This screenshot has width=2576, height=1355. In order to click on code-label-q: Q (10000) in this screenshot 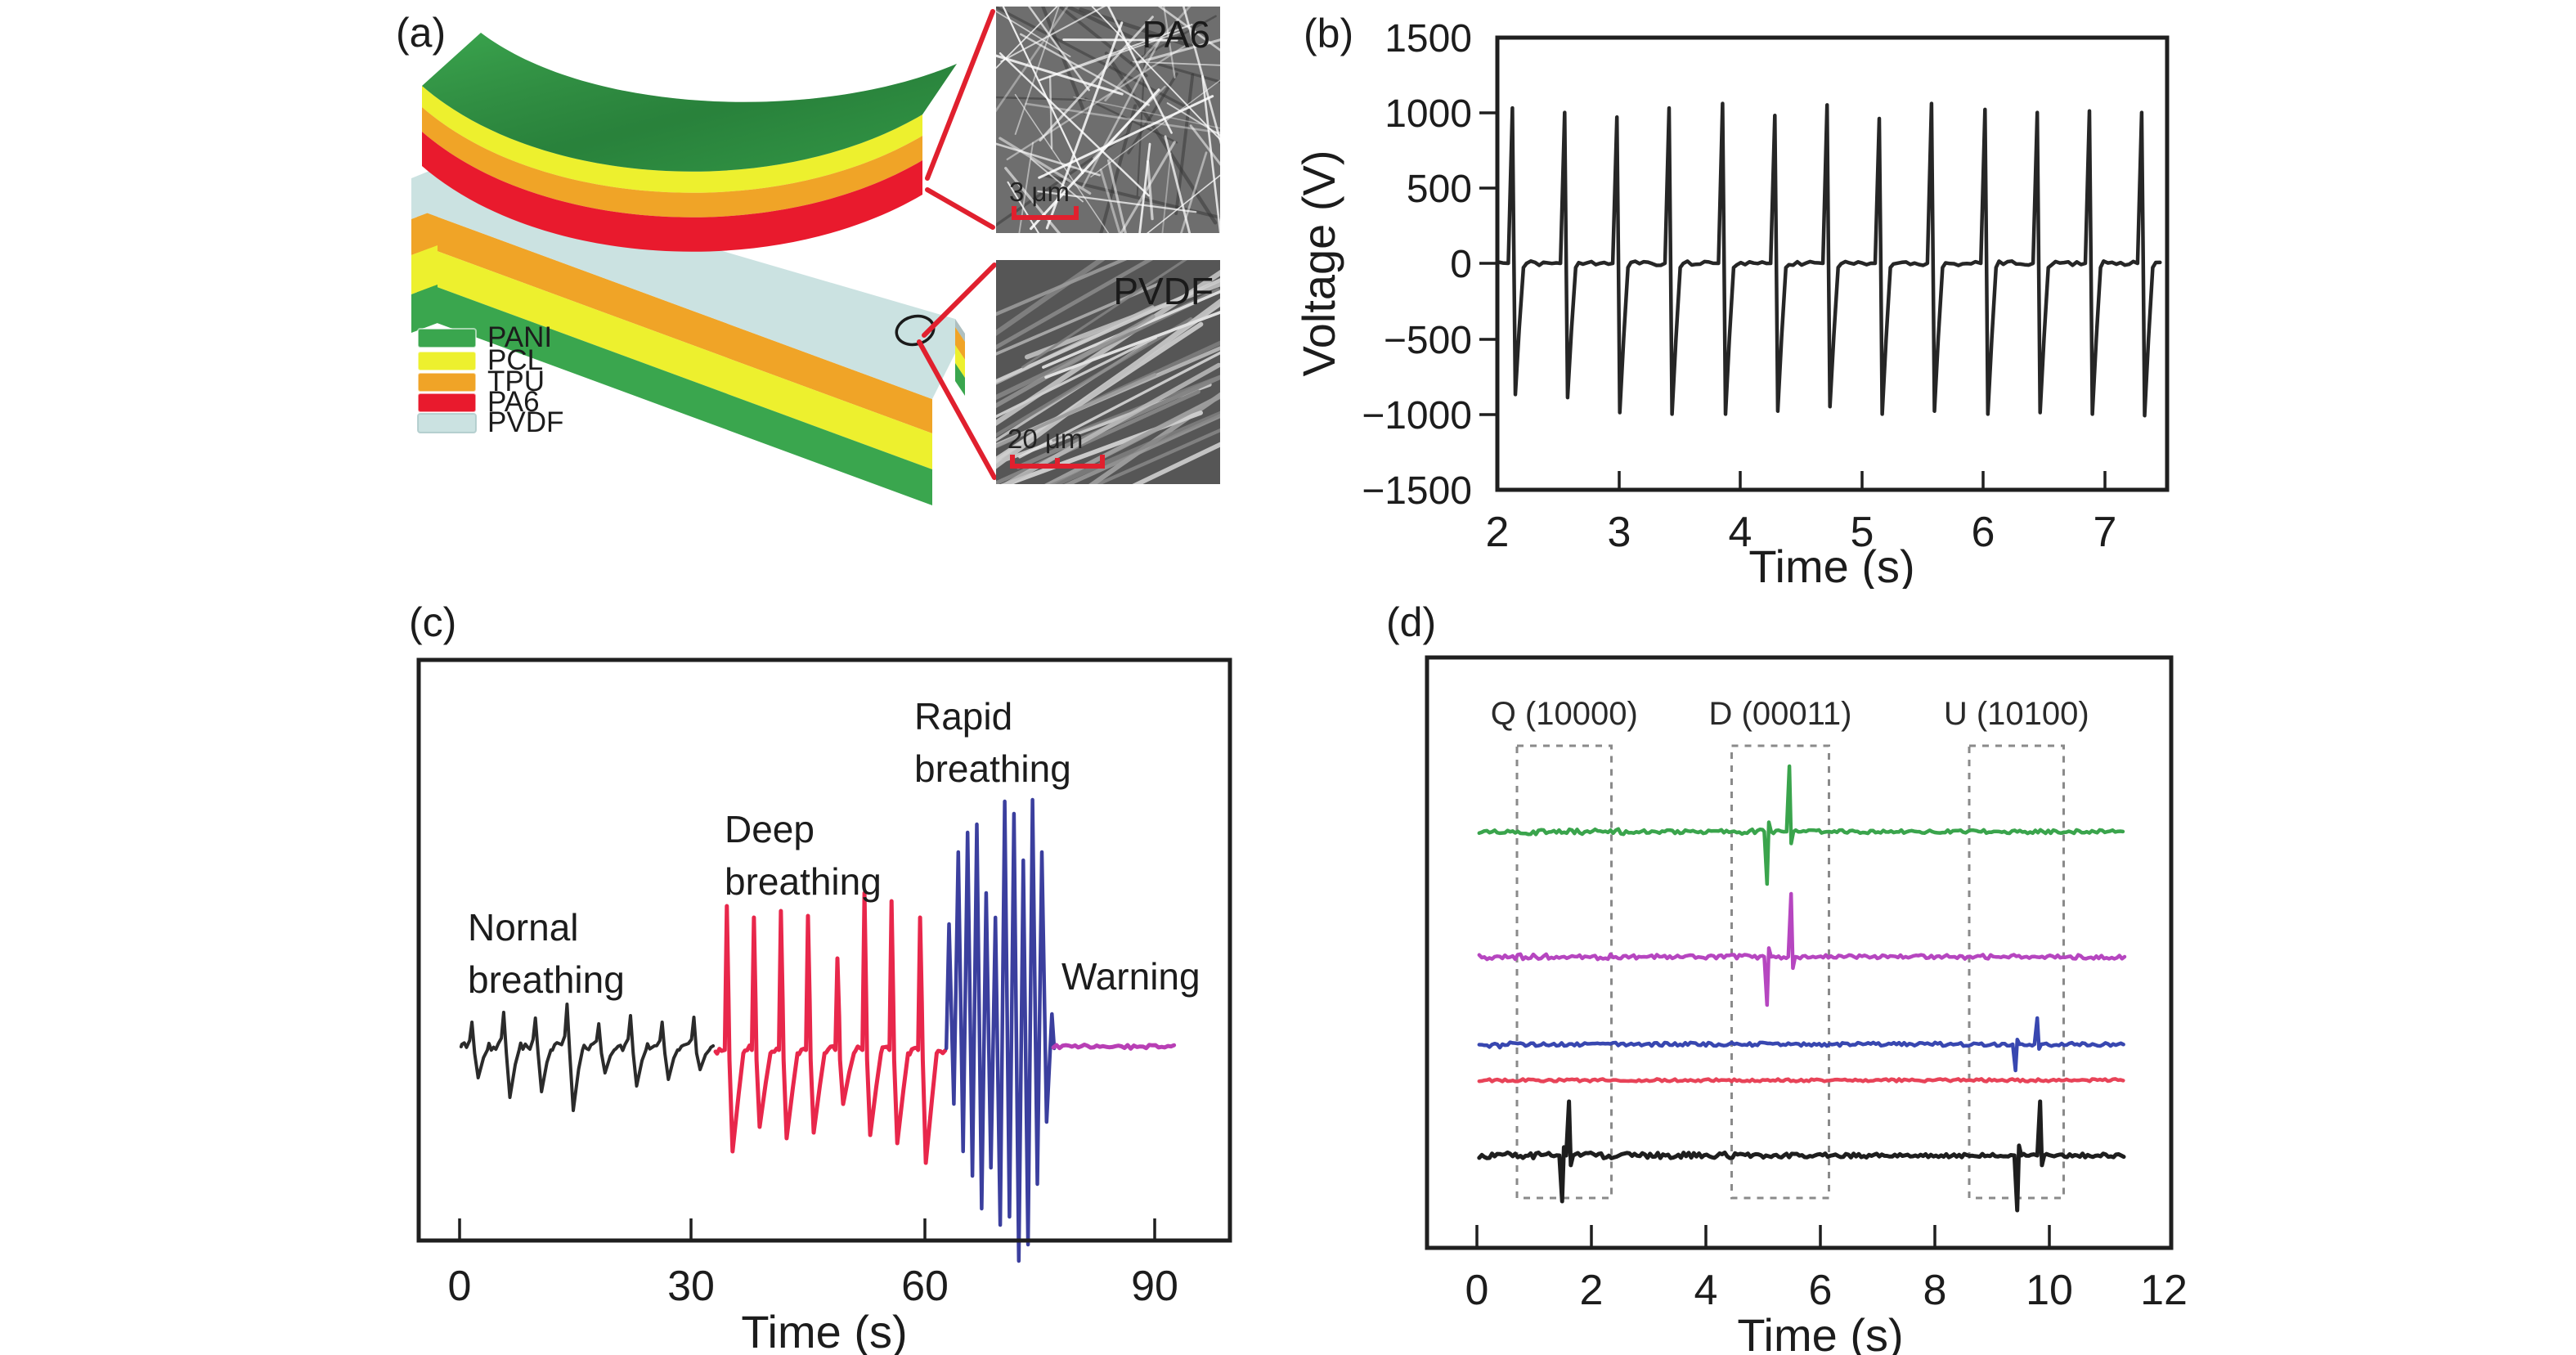, I will do `click(1564, 714)`.